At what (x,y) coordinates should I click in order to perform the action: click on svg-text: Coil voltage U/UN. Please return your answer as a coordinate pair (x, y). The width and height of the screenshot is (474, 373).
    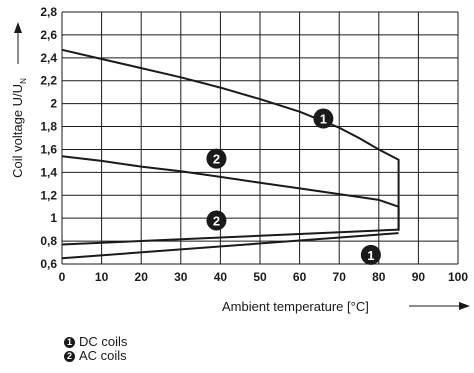
    Looking at the image, I should click on (19, 128).